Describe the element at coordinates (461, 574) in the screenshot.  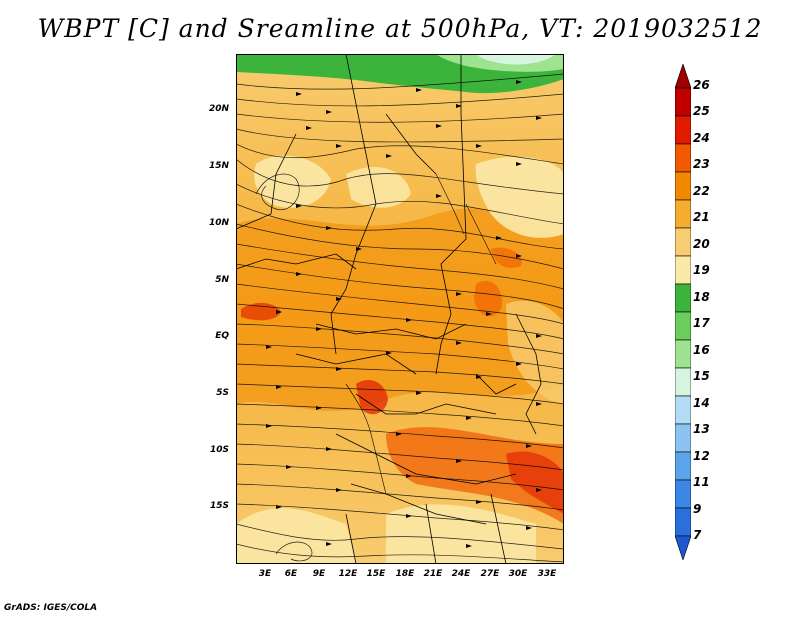
I see `lon-label: 24E` at that location.